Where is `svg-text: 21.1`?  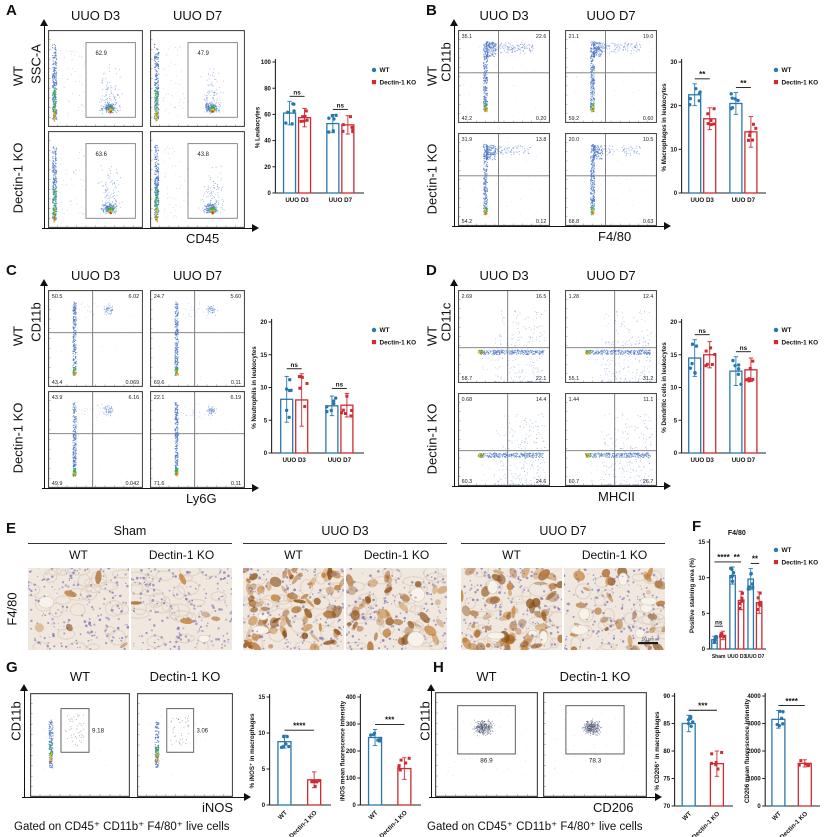 svg-text: 21.1 is located at coordinates (574, 37).